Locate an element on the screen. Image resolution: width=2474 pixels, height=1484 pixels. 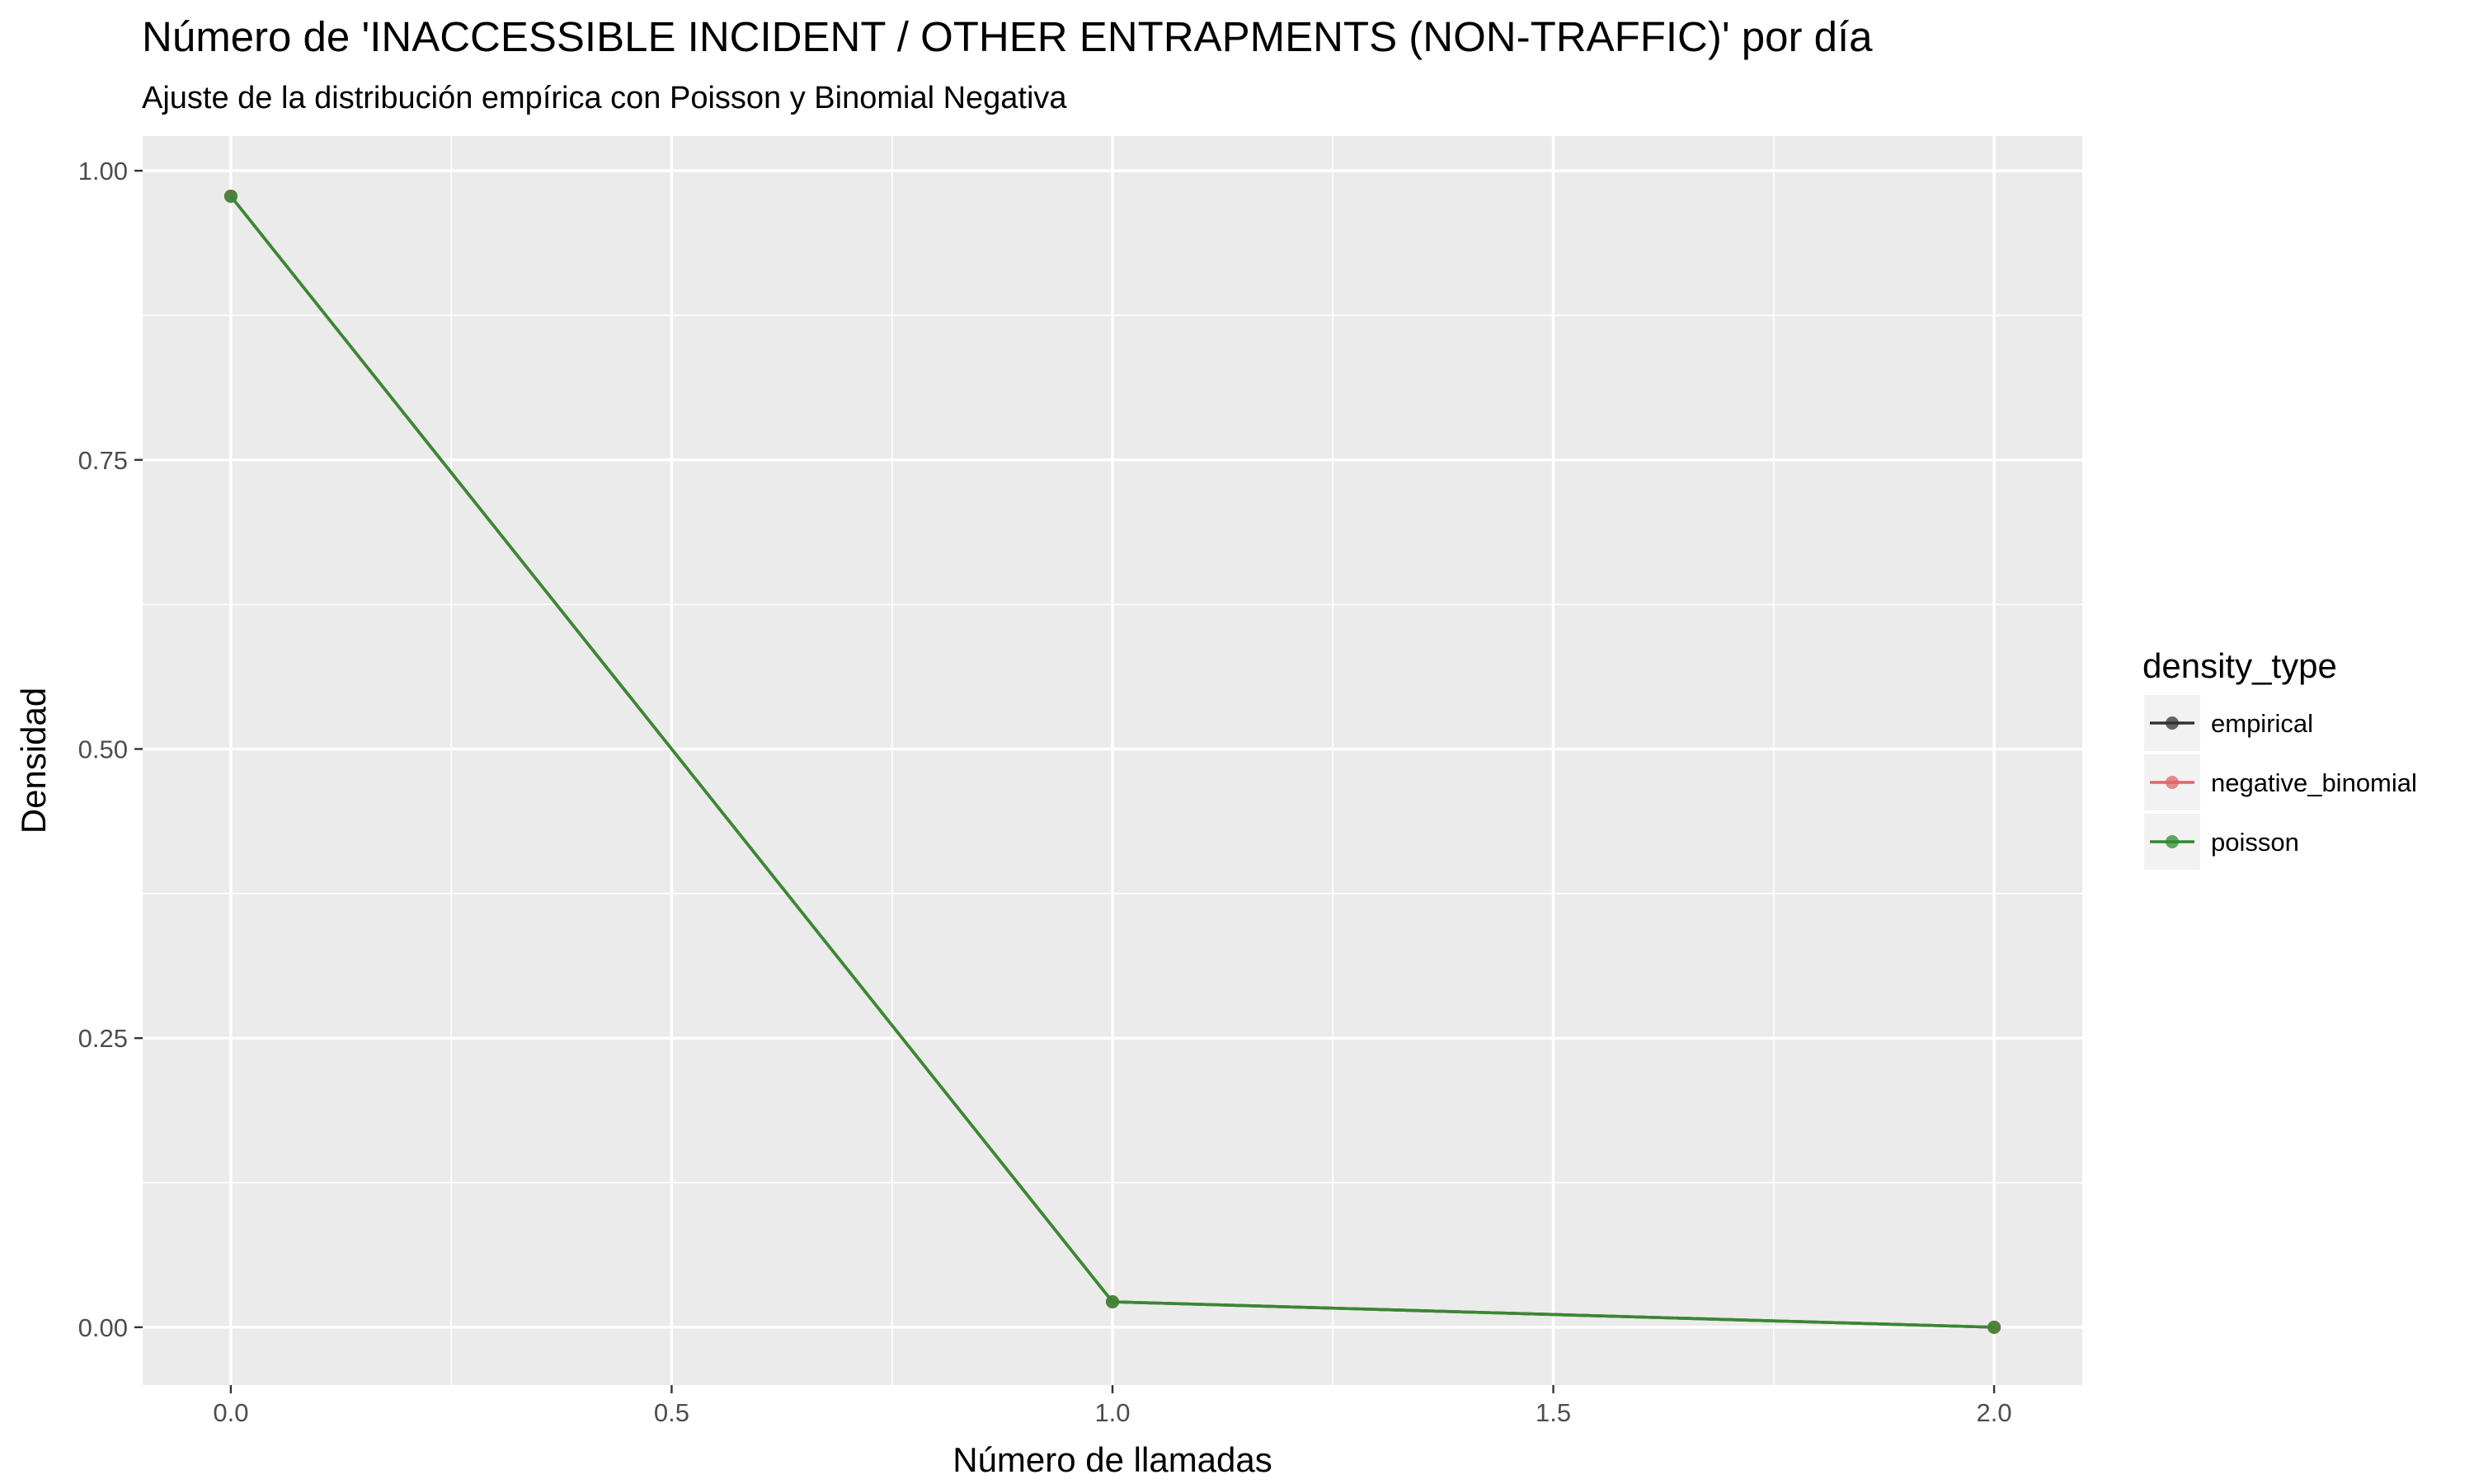
legend-title: density_type is located at coordinates (2239, 665).